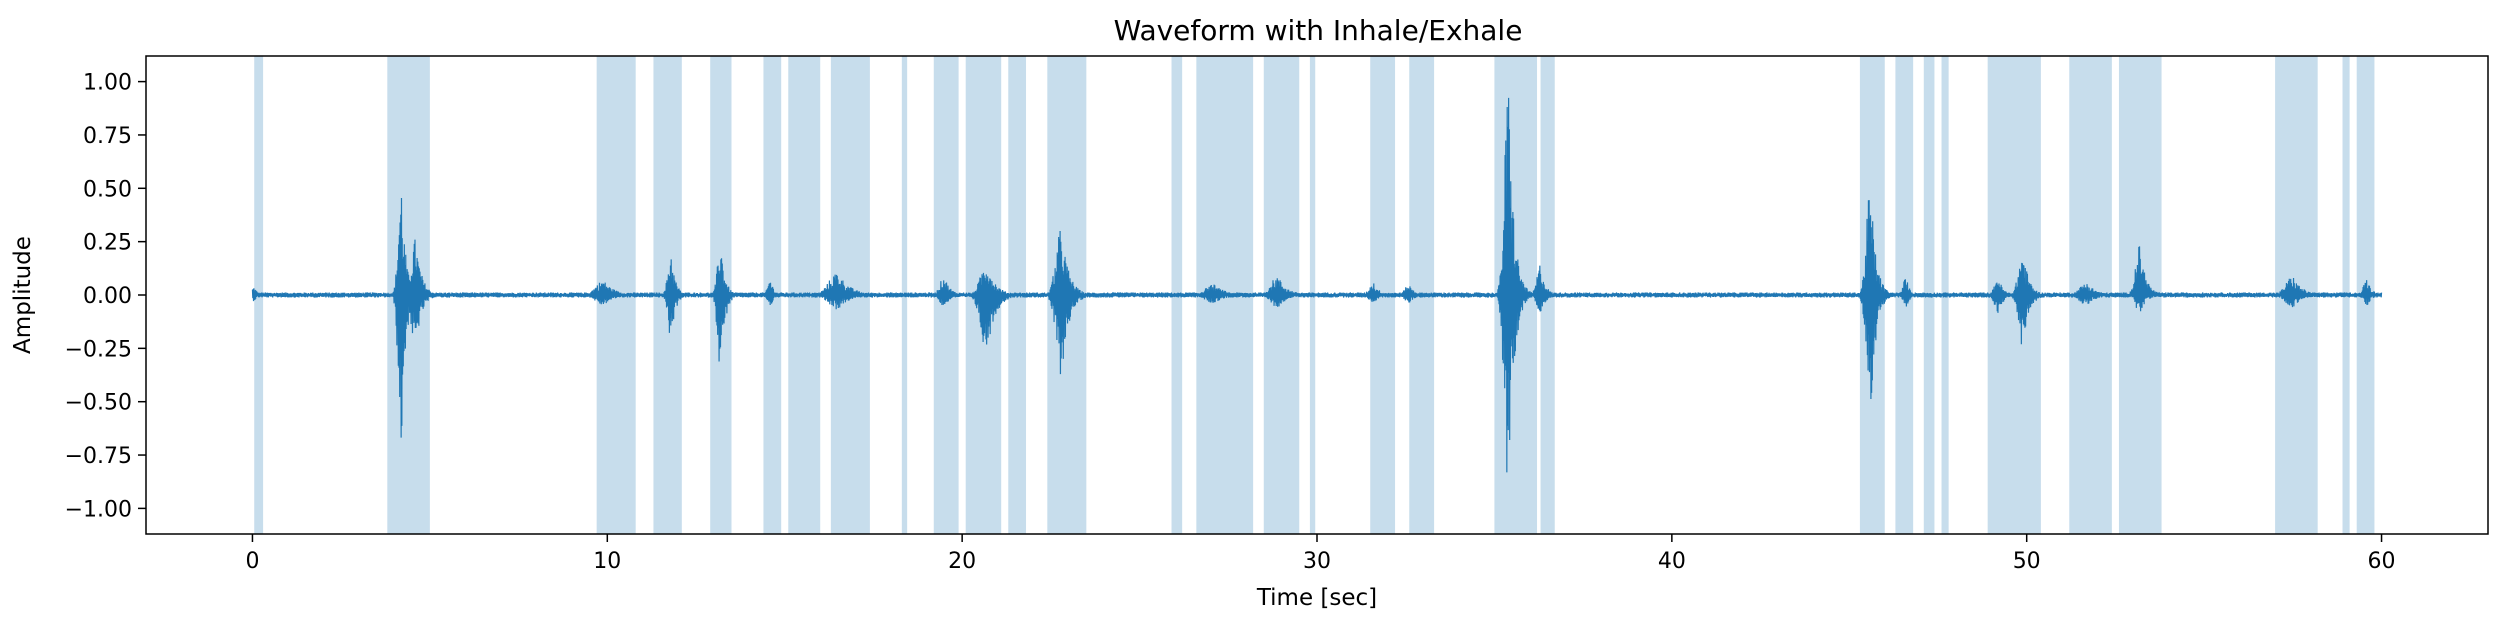  I want to click on x-ticks: 0 10 20 30 40 50 60, so click(1320, 554).